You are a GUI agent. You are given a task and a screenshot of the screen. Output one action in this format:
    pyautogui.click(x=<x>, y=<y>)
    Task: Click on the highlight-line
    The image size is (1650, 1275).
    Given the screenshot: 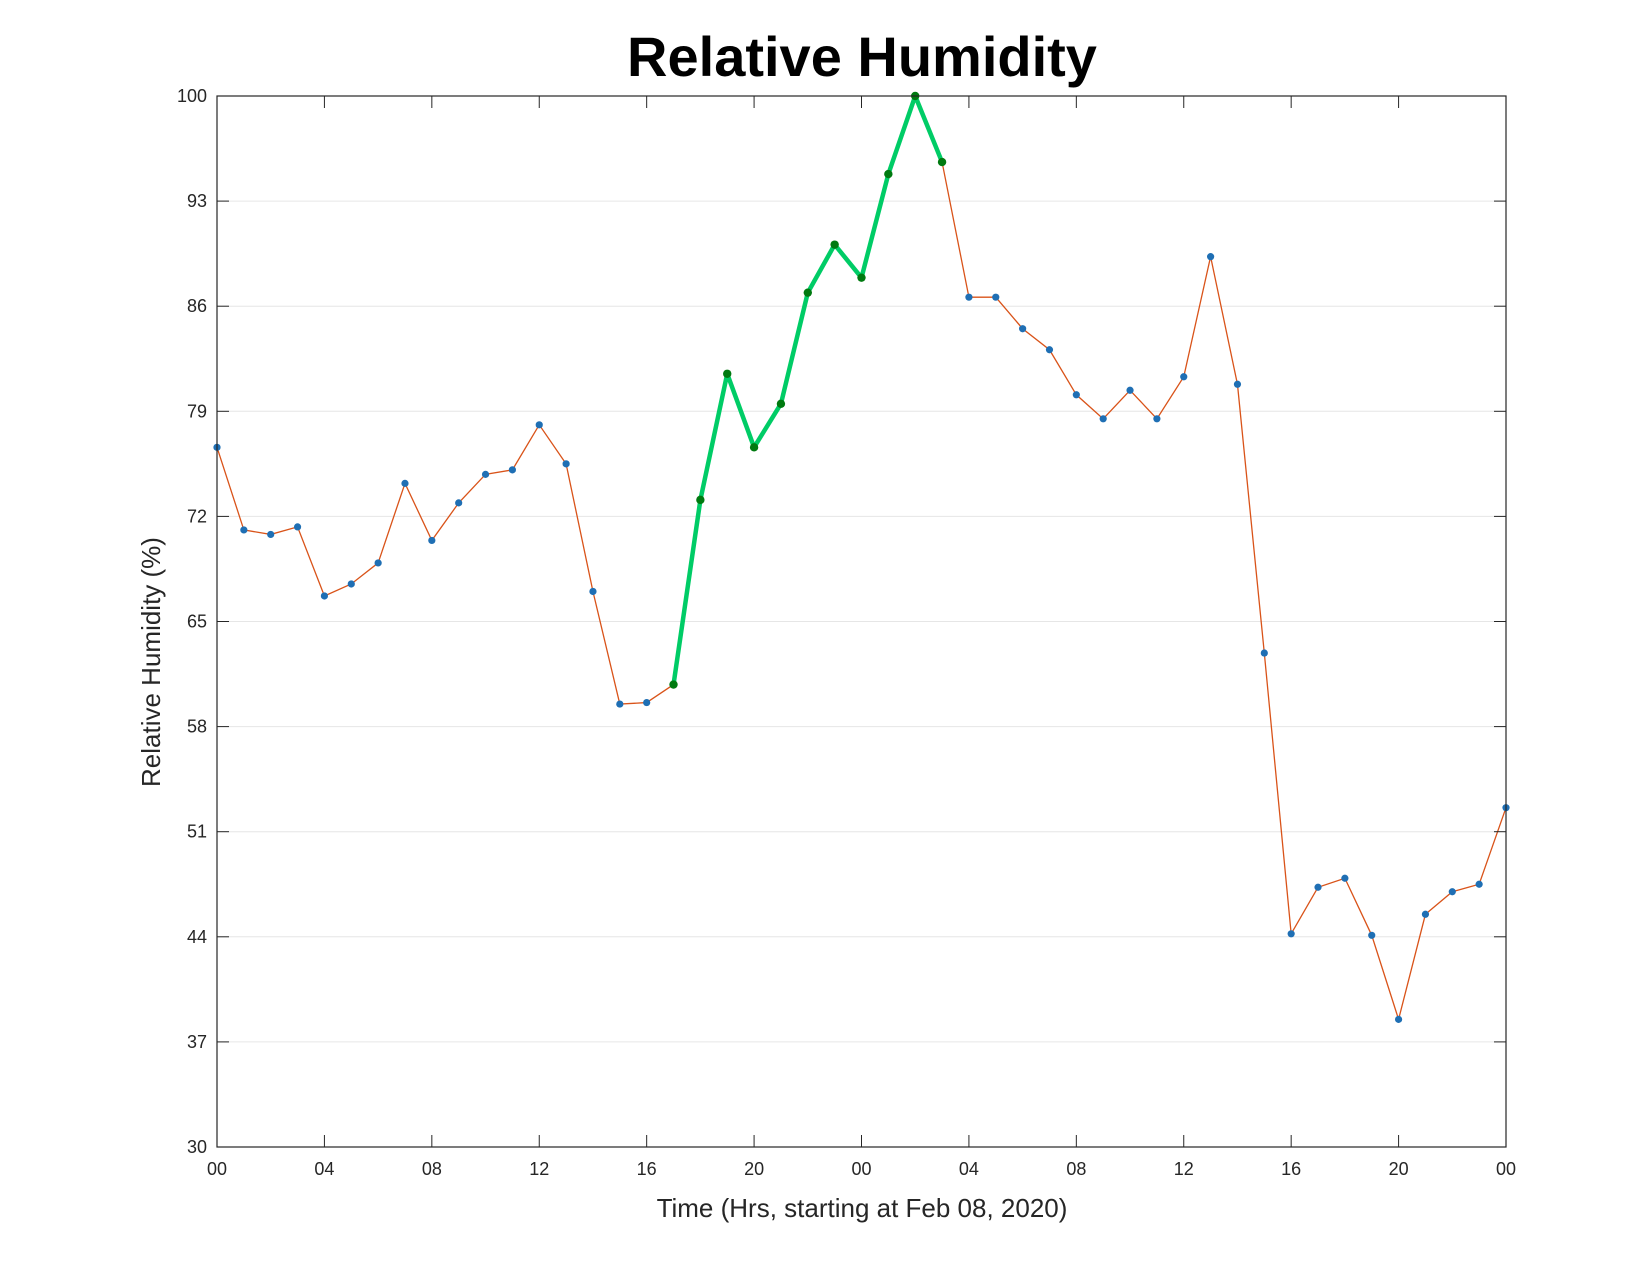 What is the action you would take?
    pyautogui.click(x=808, y=389)
    